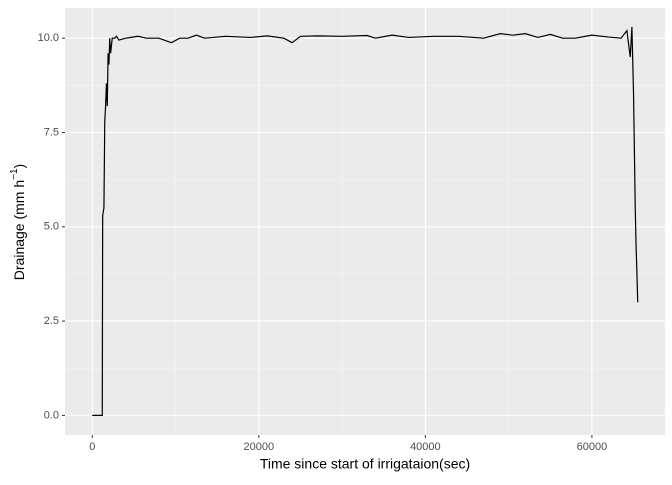  I want to click on y-title-sup: −1, so click(14, 174).